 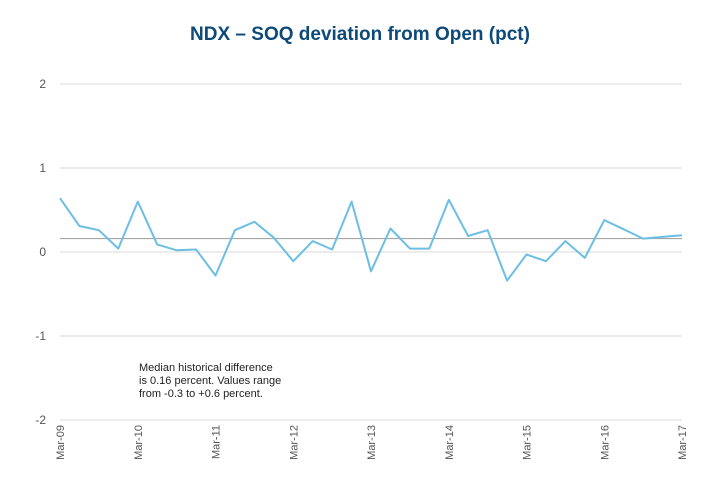 What do you see at coordinates (40, 336) in the screenshot?
I see `y-tick-label: -1` at bounding box center [40, 336].